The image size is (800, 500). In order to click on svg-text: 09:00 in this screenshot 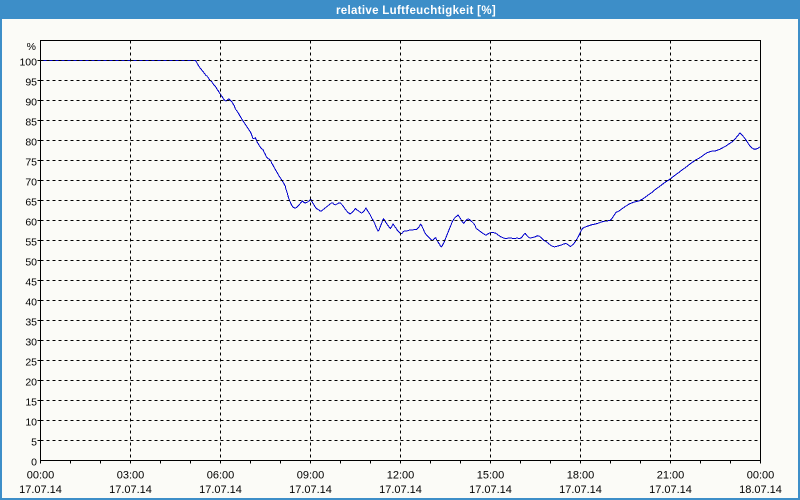, I will do `click(311, 476)`.